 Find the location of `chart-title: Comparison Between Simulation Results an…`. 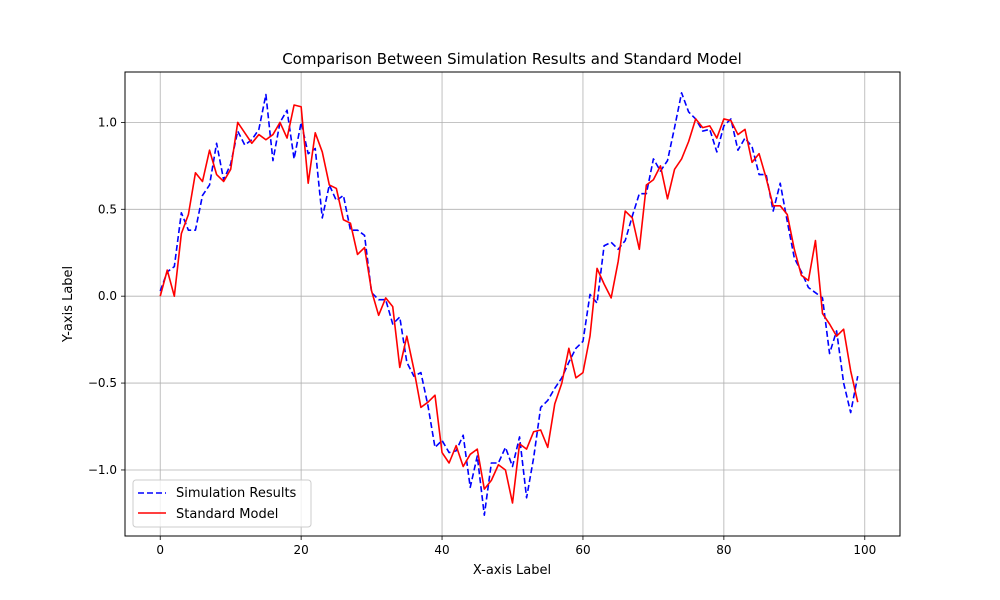

chart-title: Comparison Between Simulation Results an… is located at coordinates (512, 59).